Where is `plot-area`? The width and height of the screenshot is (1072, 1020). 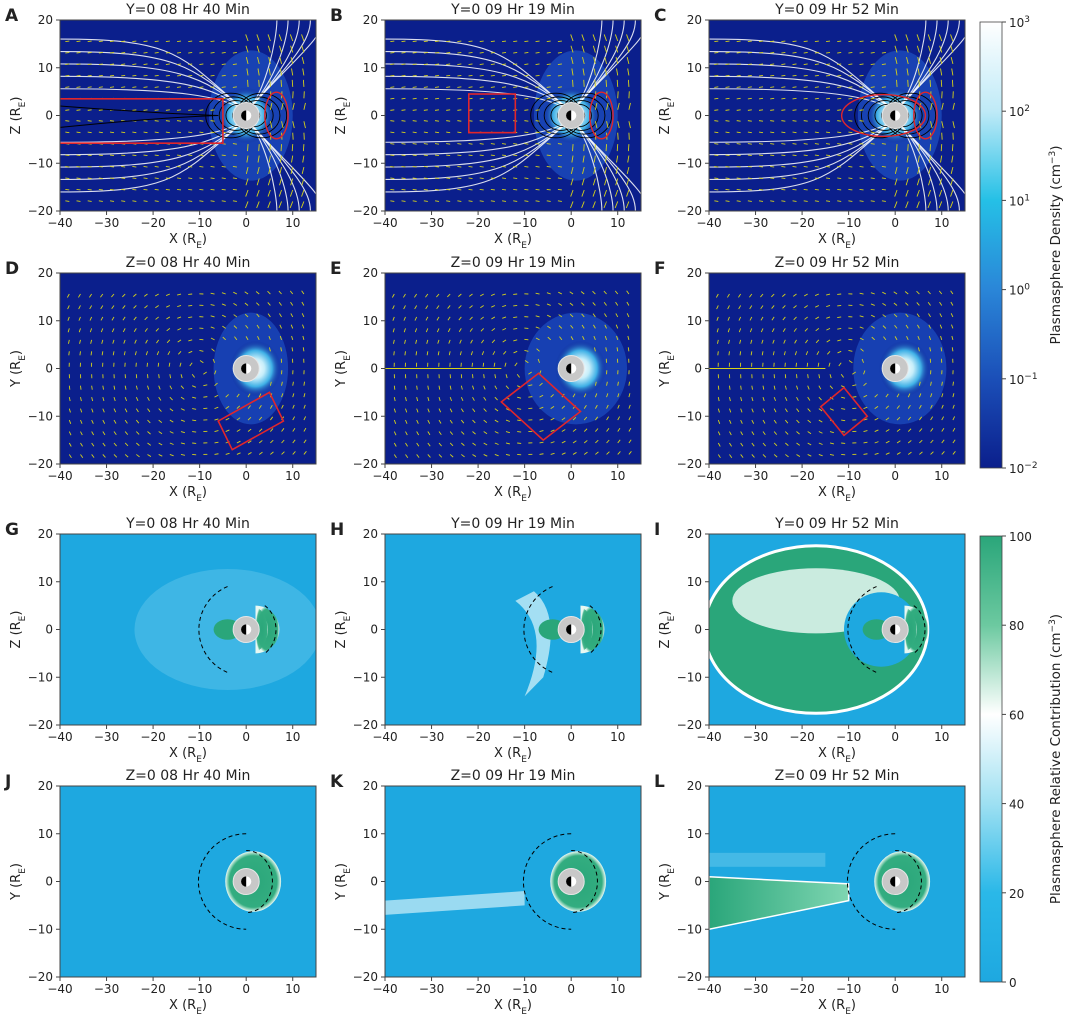
plot-area is located at coordinates (837, 368).